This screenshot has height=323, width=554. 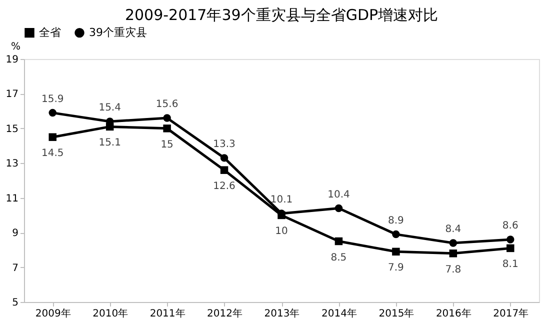 I want to click on y-tick-label: 13, so click(x=12, y=164).